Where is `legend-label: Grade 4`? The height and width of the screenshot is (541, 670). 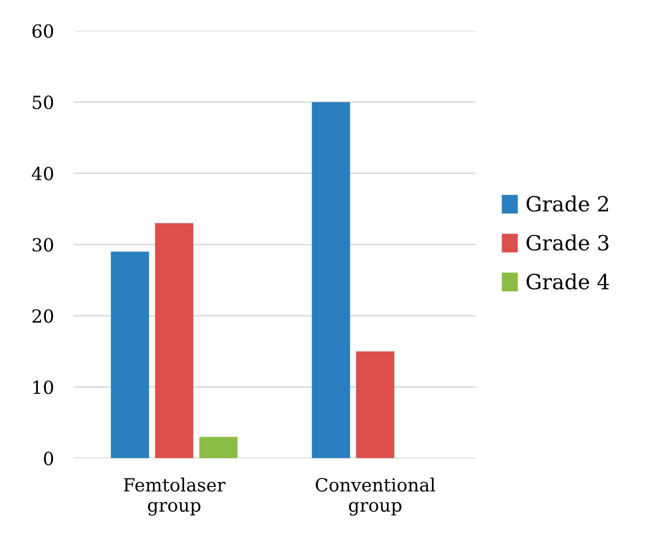
legend-label: Grade 4 is located at coordinates (567, 281).